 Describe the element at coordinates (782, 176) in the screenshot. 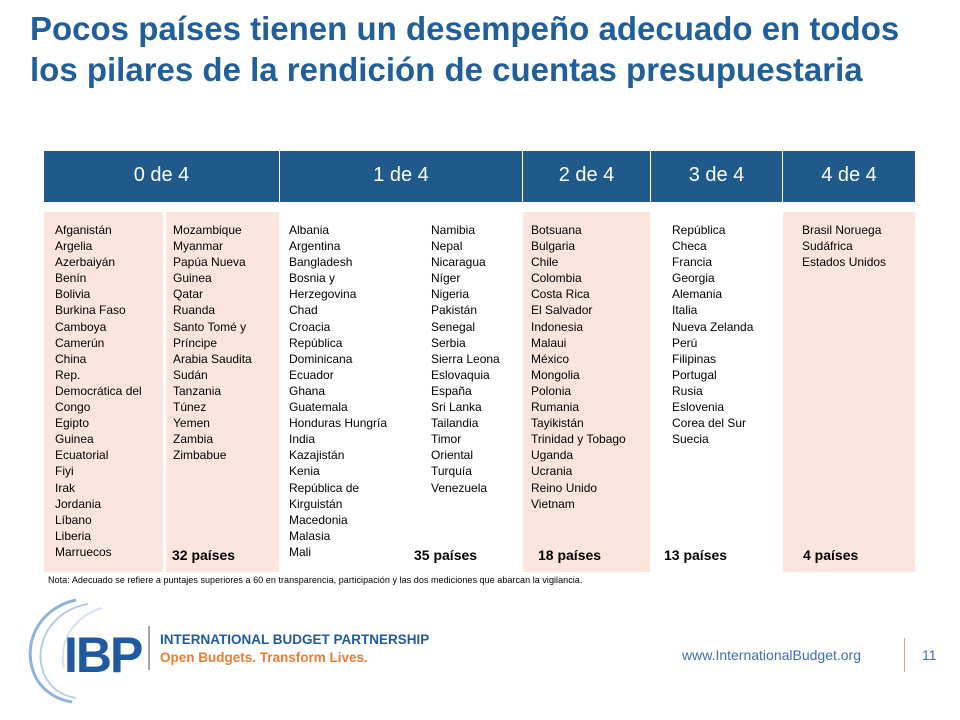

I see `header-divider` at that location.